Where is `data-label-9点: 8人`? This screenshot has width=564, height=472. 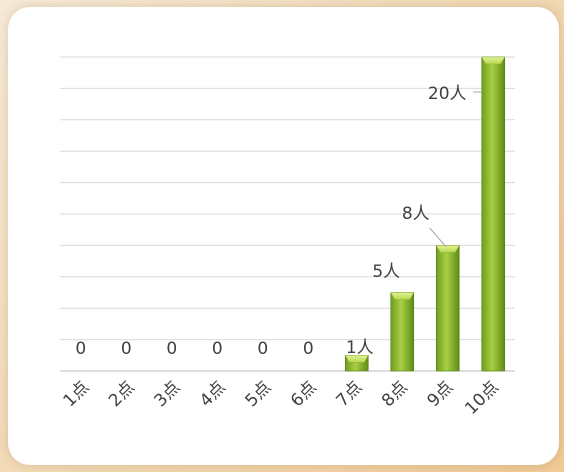
data-label-9点: 8人 is located at coordinates (416, 214).